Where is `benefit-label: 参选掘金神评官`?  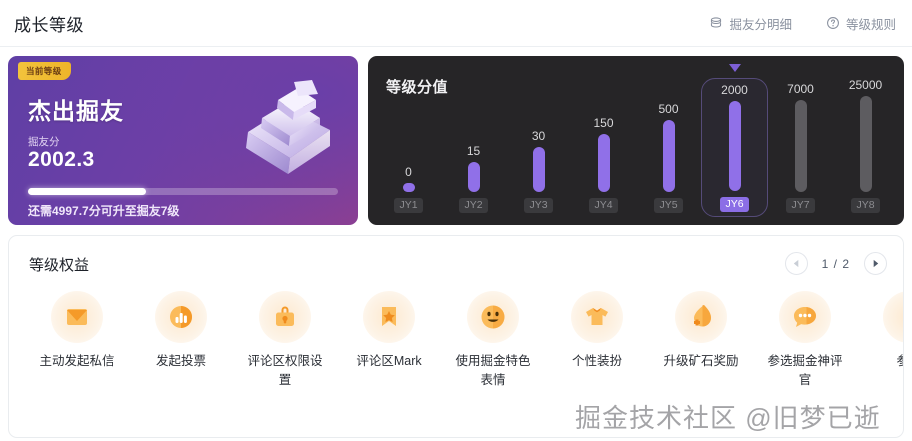 benefit-label: 参选掘金神评官 is located at coordinates (805, 370).